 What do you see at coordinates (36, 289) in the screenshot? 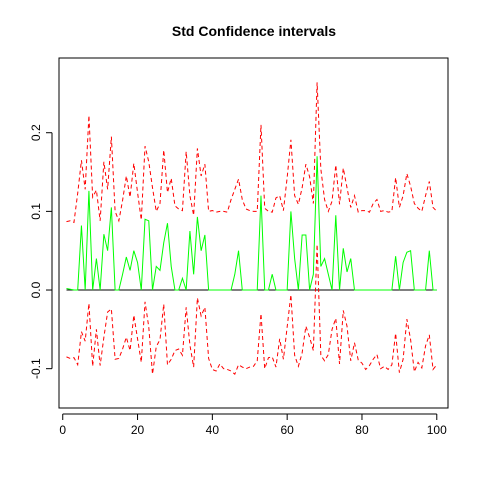
I see `y-tick-label: 0.0` at bounding box center [36, 289].